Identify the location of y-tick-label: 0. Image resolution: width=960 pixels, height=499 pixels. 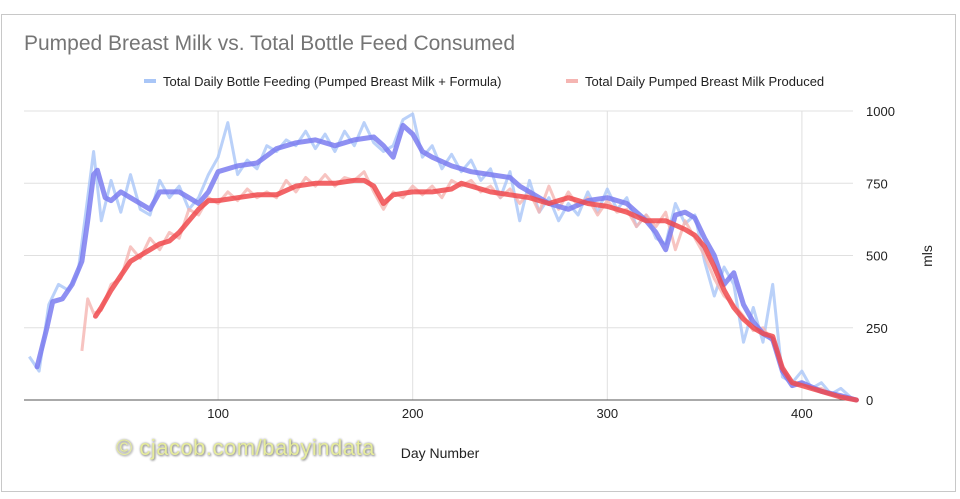
(869, 400).